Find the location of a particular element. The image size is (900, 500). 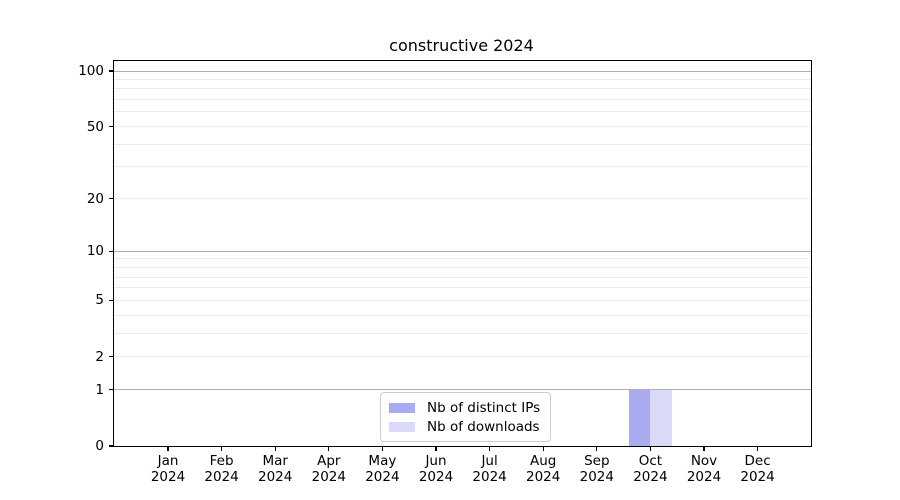

y-tick-label: 5 is located at coordinates (99, 300).